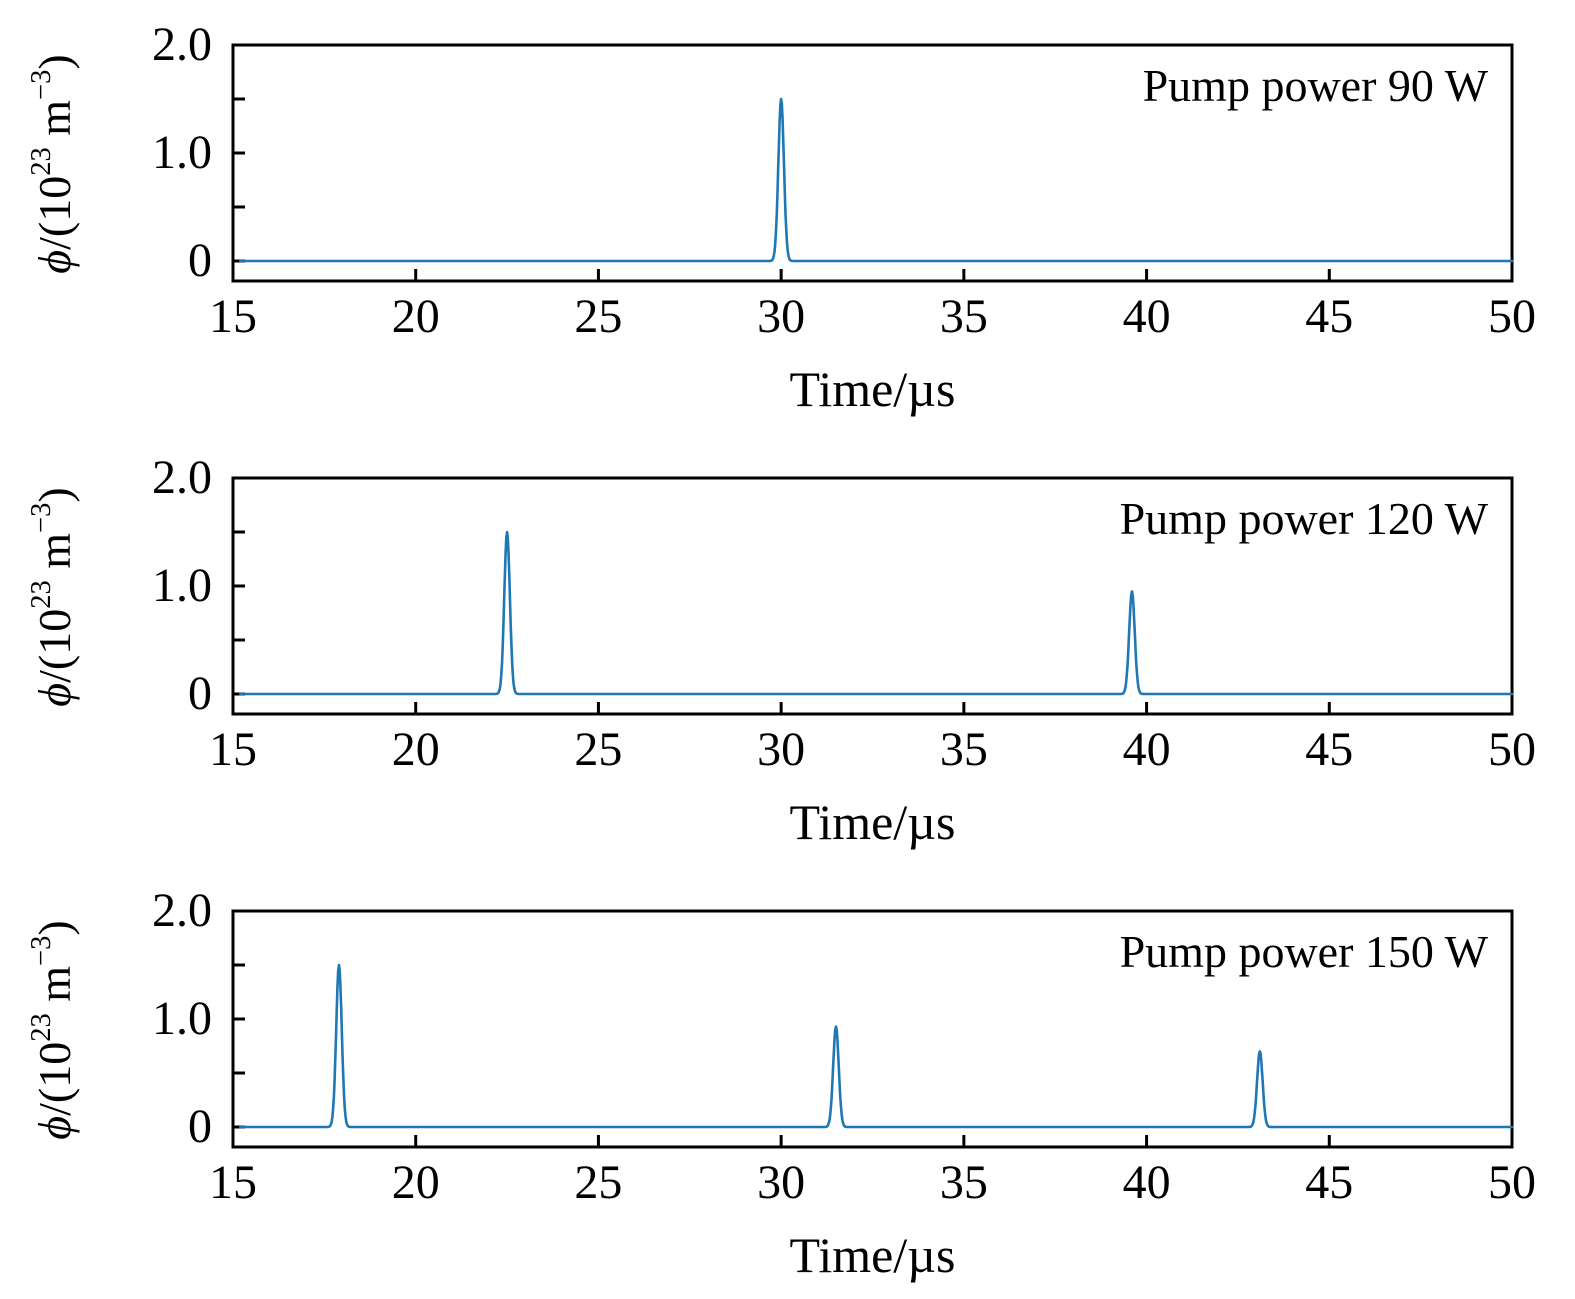 The width and height of the screenshot is (1575, 1299). I want to click on annotation-pump-power: Pump power 150 W, so click(1303, 951).